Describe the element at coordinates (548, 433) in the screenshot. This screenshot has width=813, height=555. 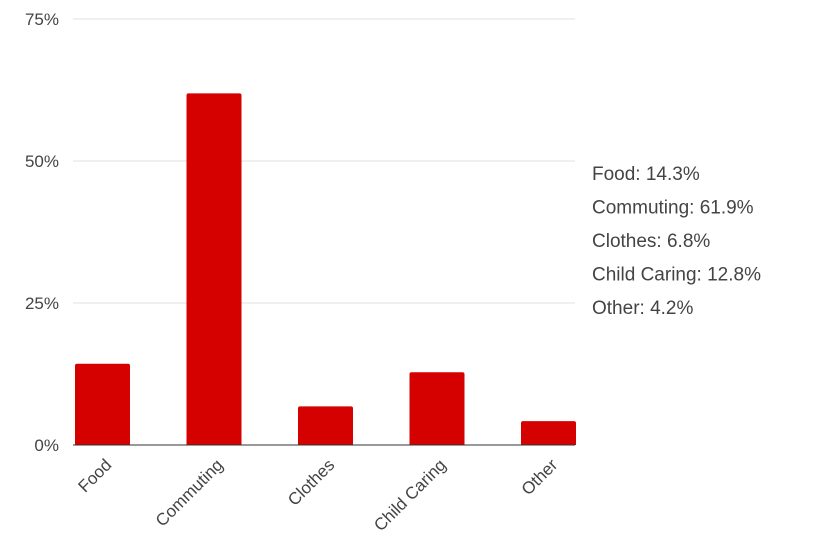
I see `bar-other` at that location.